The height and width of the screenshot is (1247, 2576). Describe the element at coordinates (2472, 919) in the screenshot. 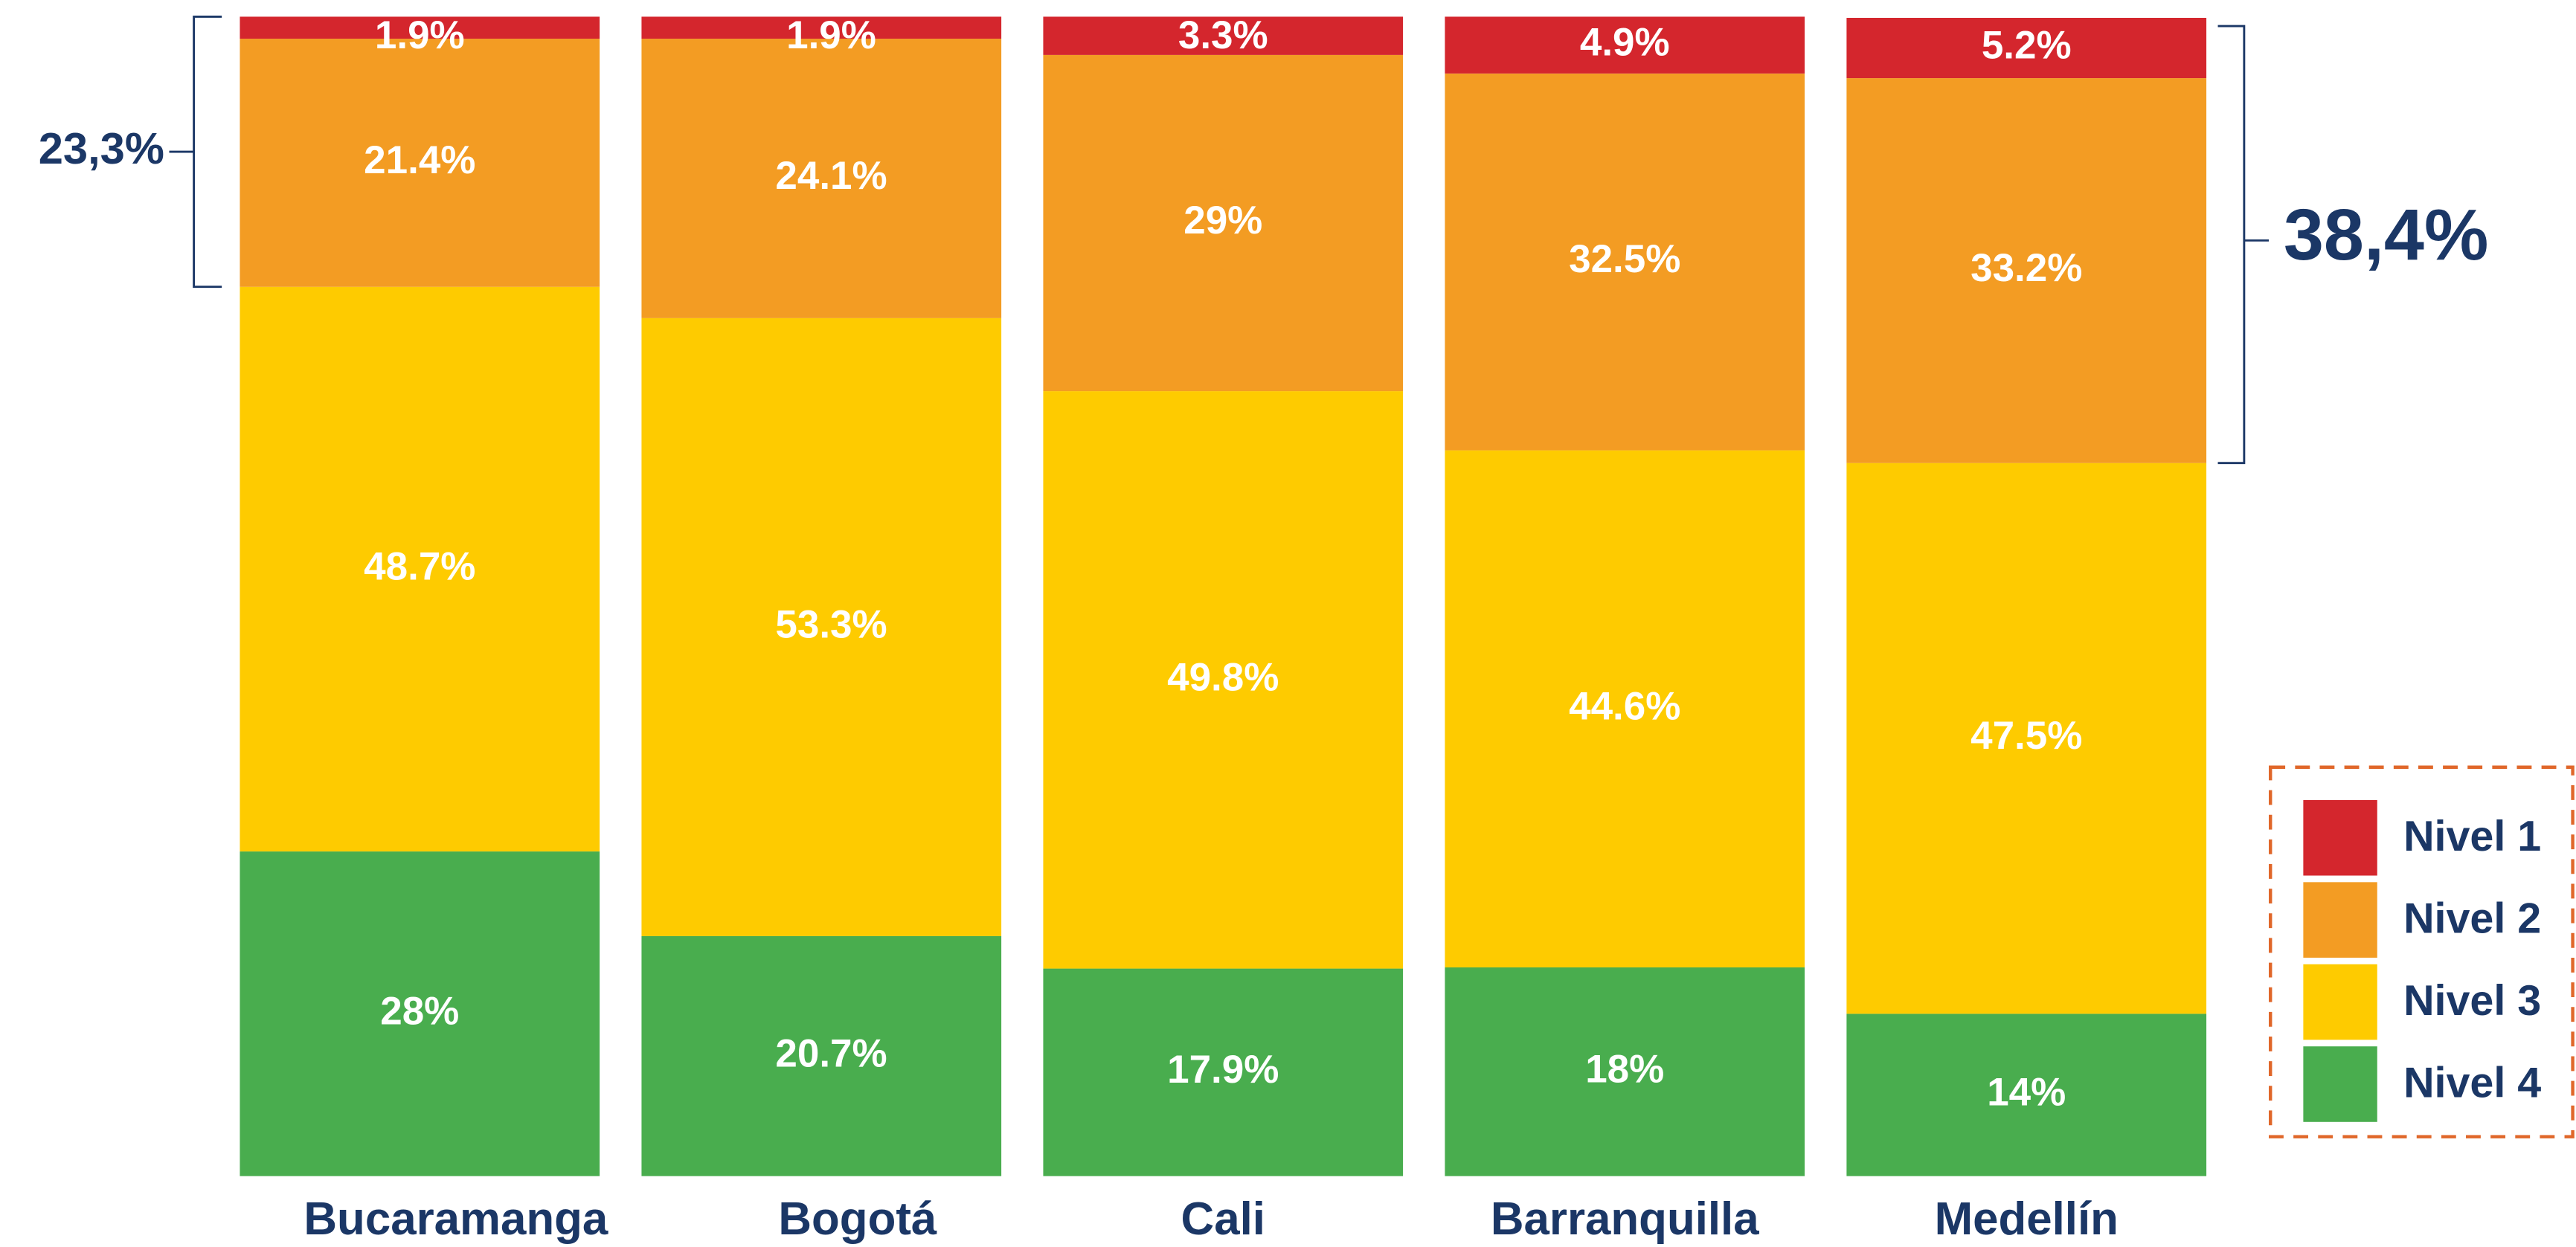

I see `legend-label: Nivel 2` at that location.